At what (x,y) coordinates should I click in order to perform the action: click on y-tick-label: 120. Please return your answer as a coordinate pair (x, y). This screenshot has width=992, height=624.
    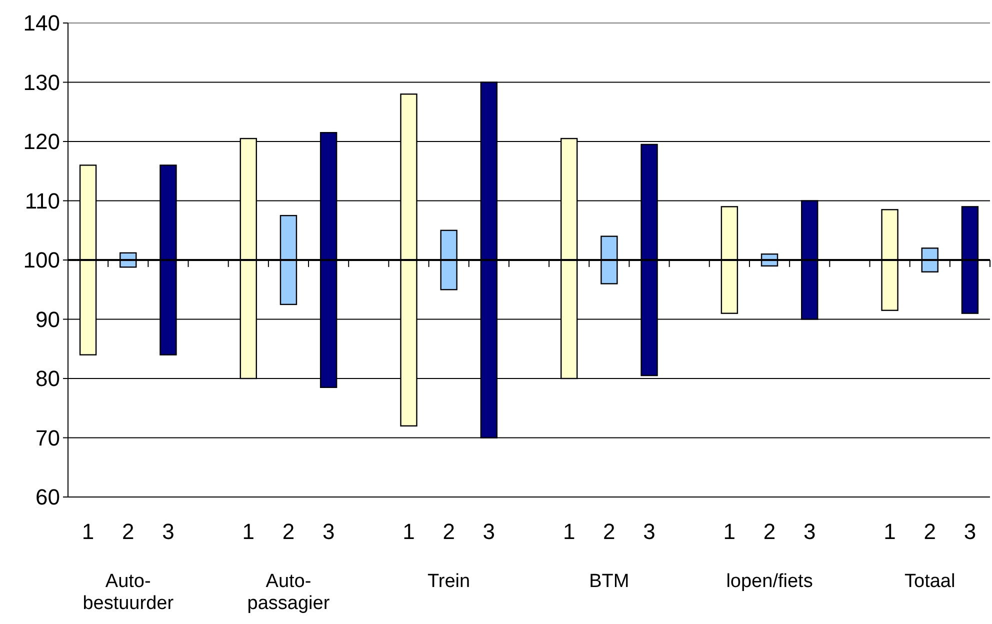
    Looking at the image, I should click on (41, 141).